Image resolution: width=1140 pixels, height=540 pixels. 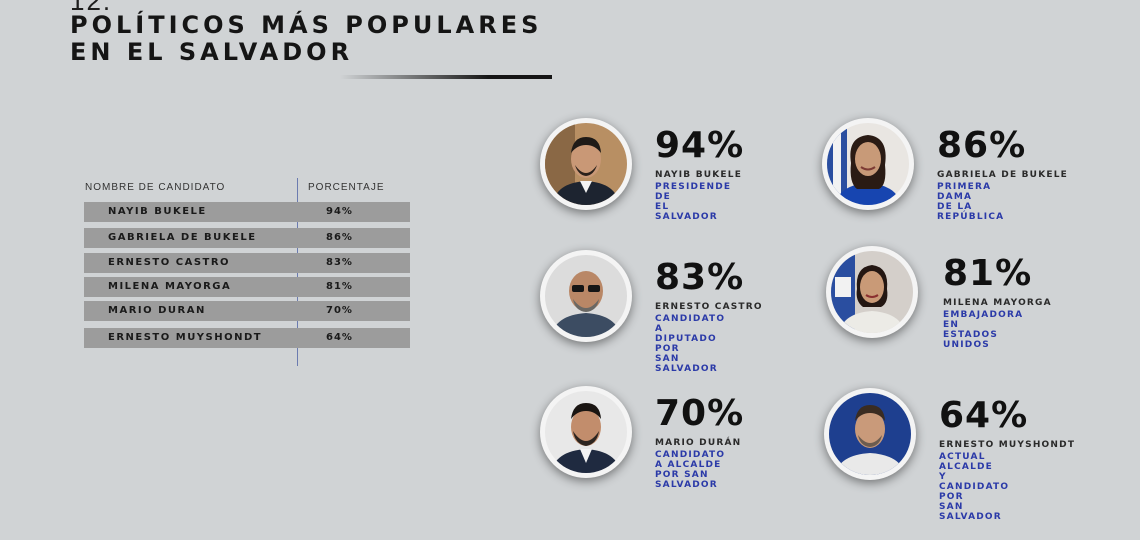 I want to click on row-percentage: 83%, so click(x=339, y=262).